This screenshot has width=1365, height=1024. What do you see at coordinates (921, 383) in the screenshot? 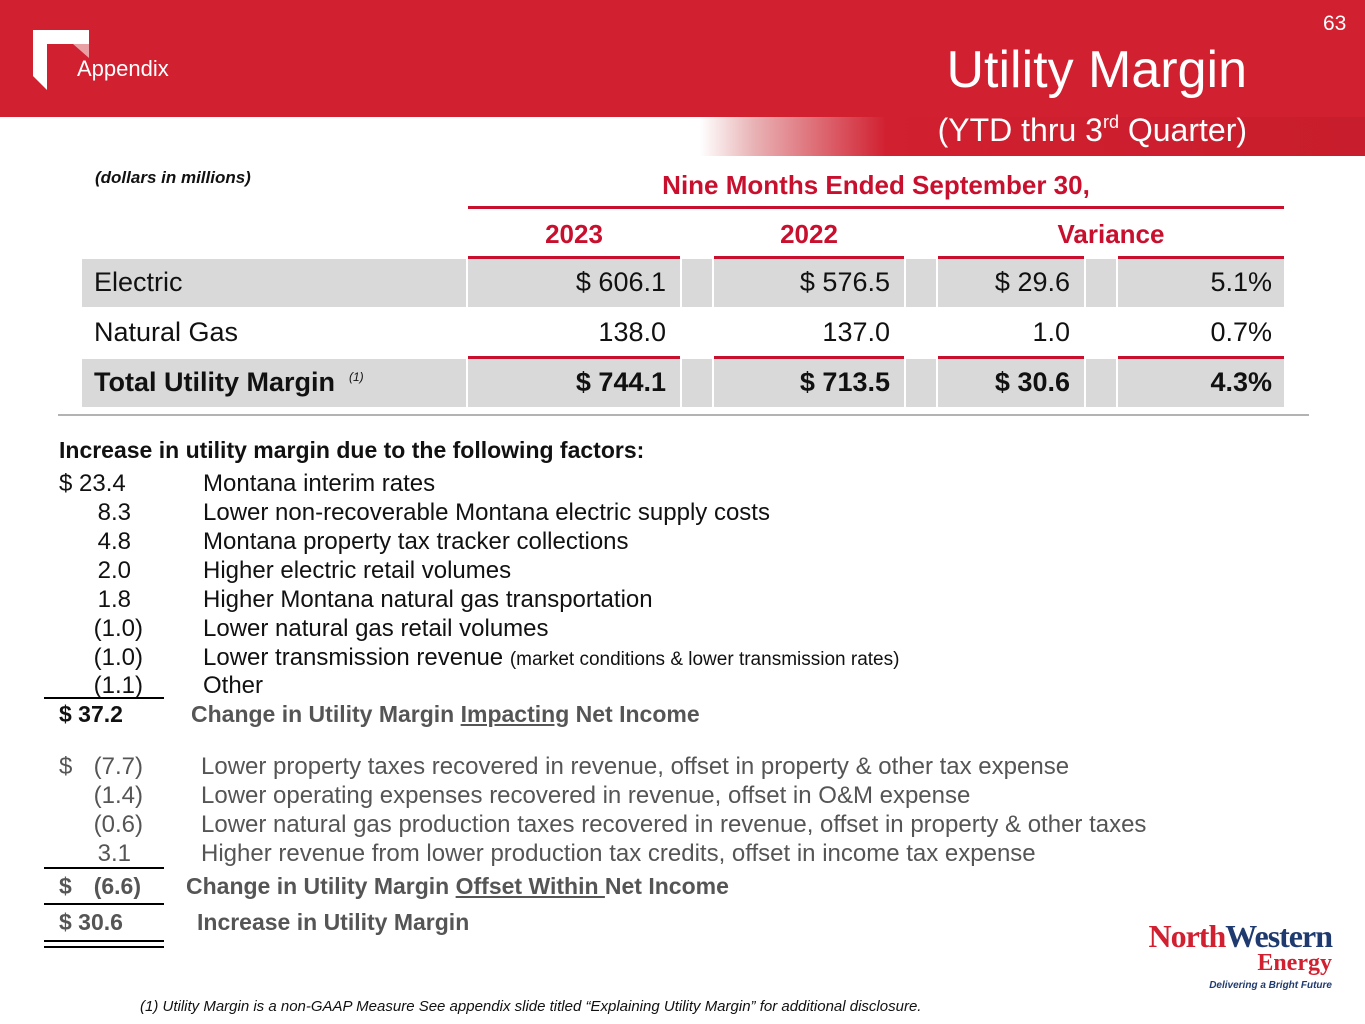
I see `row-bg-total-gap2` at bounding box center [921, 383].